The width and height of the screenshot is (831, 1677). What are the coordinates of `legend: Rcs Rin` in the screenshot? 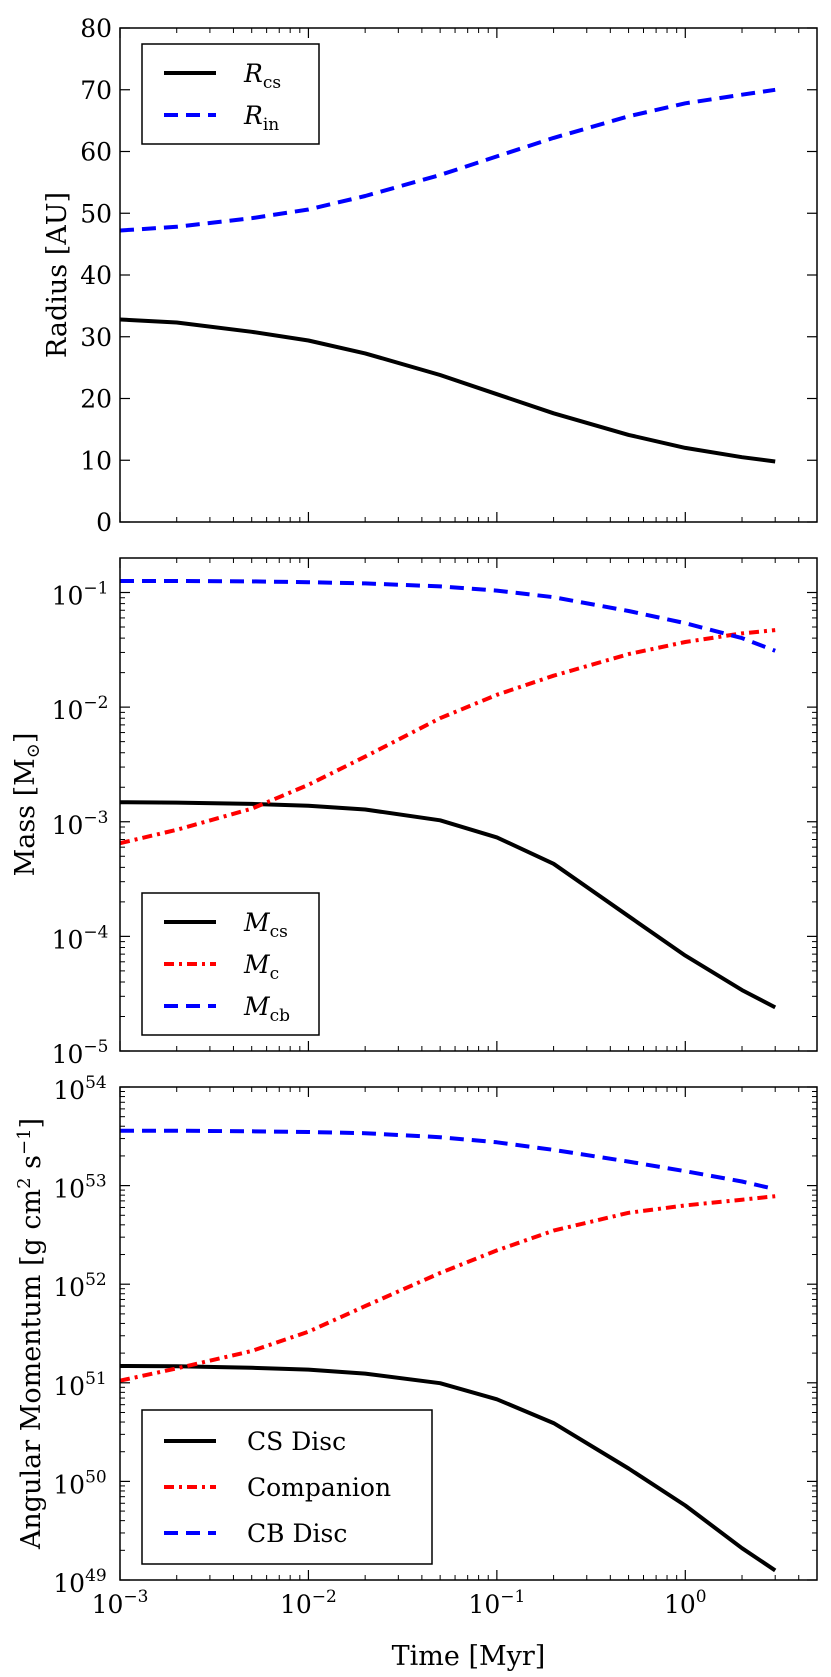 It's located at (230, 94).